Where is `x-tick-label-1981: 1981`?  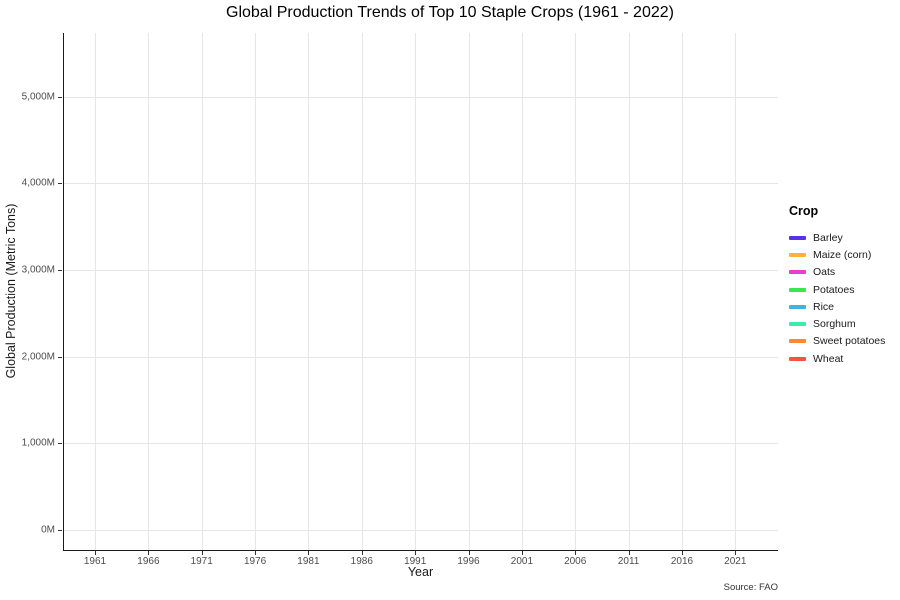 x-tick-label-1981: 1981 is located at coordinates (308, 561).